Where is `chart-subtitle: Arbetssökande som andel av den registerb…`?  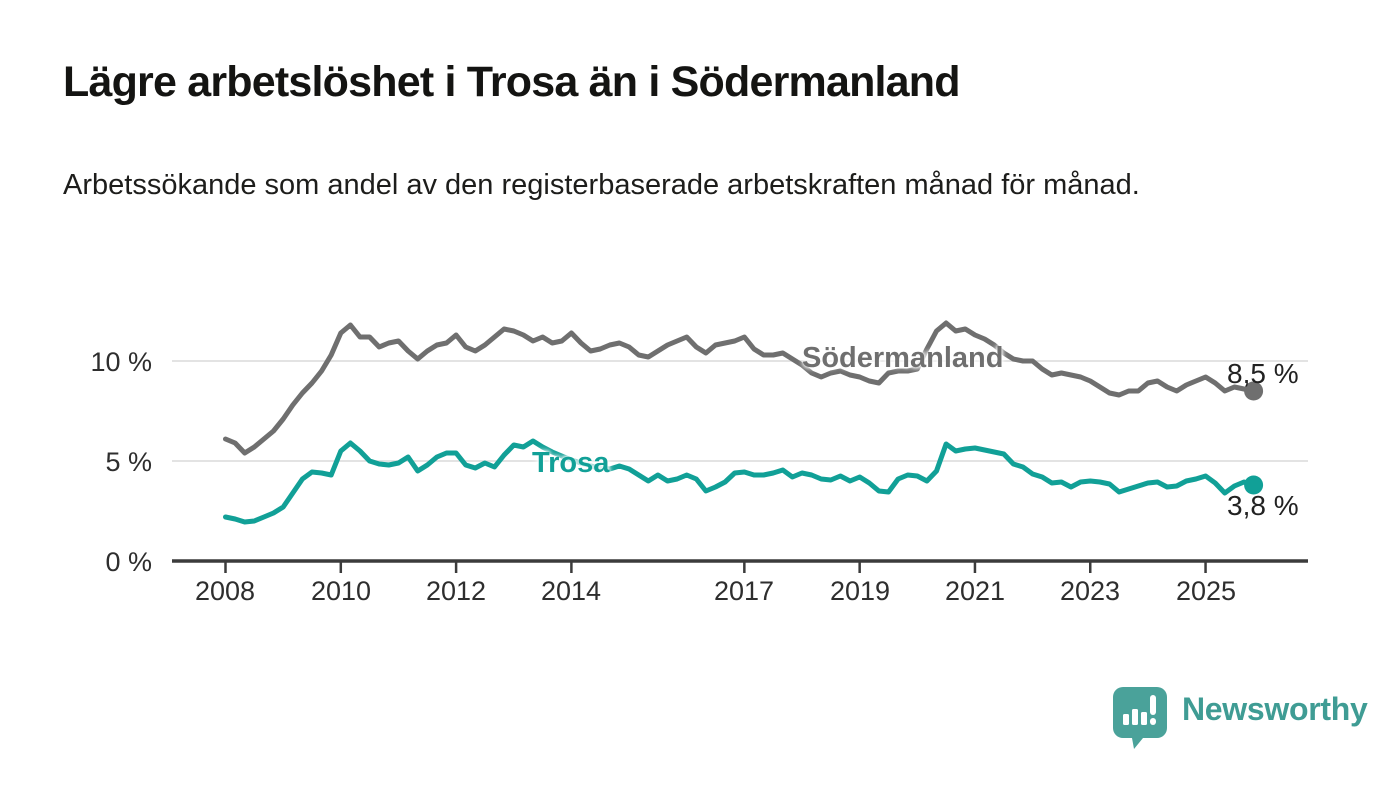 chart-subtitle: Arbetssökande som andel av den registerb… is located at coordinates (601, 185).